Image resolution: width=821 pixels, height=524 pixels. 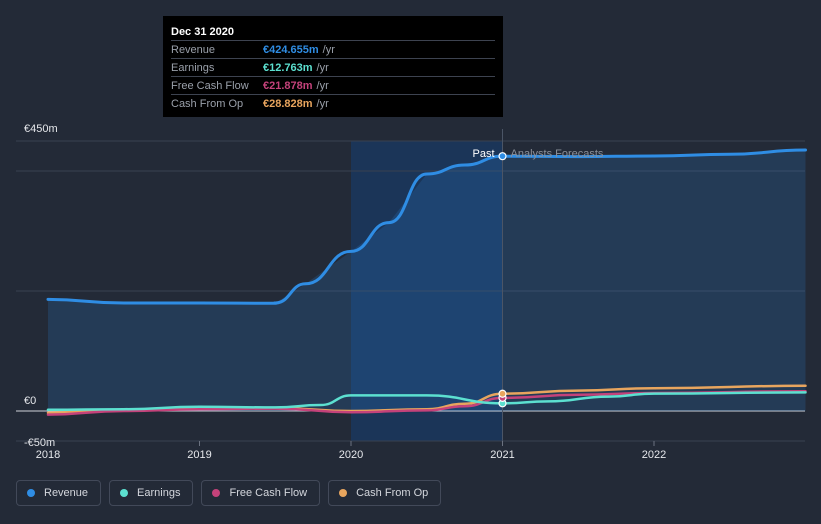 I want to click on legend-item-revenue: Revenue, so click(x=59, y=493).